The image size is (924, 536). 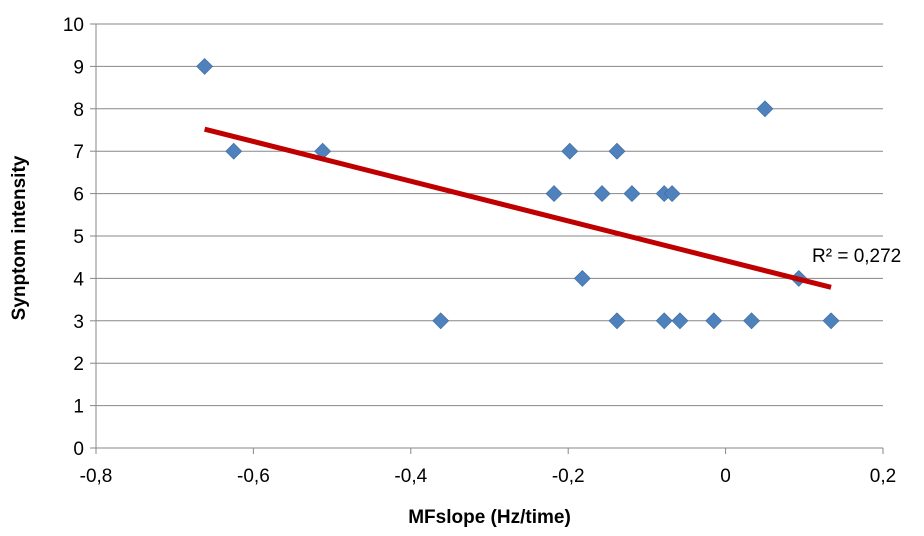 What do you see at coordinates (78, 110) in the screenshot?
I see `y-tick-label: 8` at bounding box center [78, 110].